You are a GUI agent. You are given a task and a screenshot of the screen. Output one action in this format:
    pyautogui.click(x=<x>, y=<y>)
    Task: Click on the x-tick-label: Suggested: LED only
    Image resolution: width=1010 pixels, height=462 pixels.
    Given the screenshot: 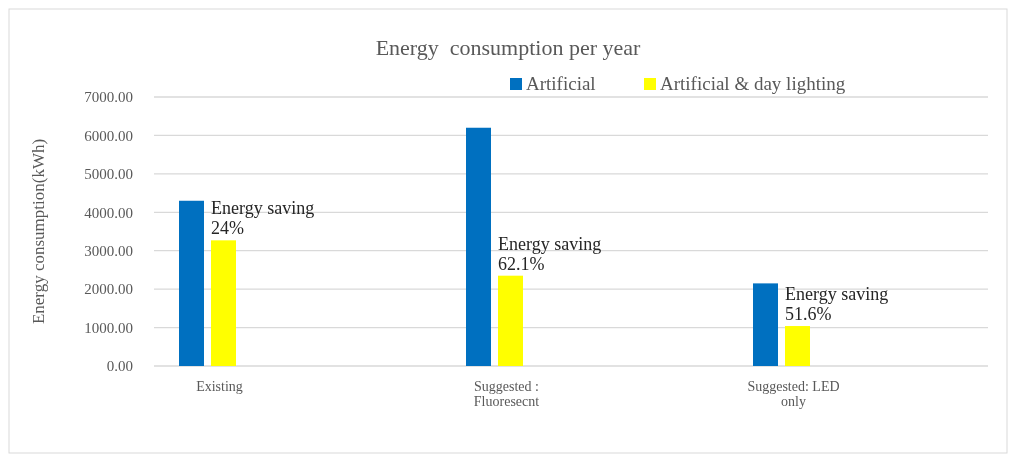 What is the action you would take?
    pyautogui.click(x=793, y=394)
    